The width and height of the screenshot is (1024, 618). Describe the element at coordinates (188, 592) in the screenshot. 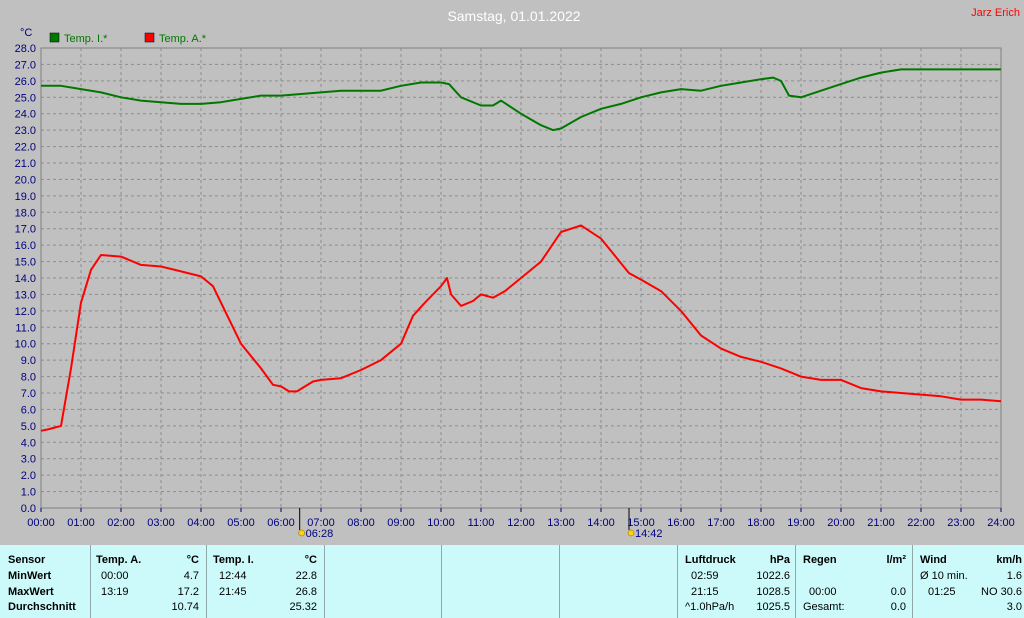

I see `temp-a-max-value: 17.2` at that location.